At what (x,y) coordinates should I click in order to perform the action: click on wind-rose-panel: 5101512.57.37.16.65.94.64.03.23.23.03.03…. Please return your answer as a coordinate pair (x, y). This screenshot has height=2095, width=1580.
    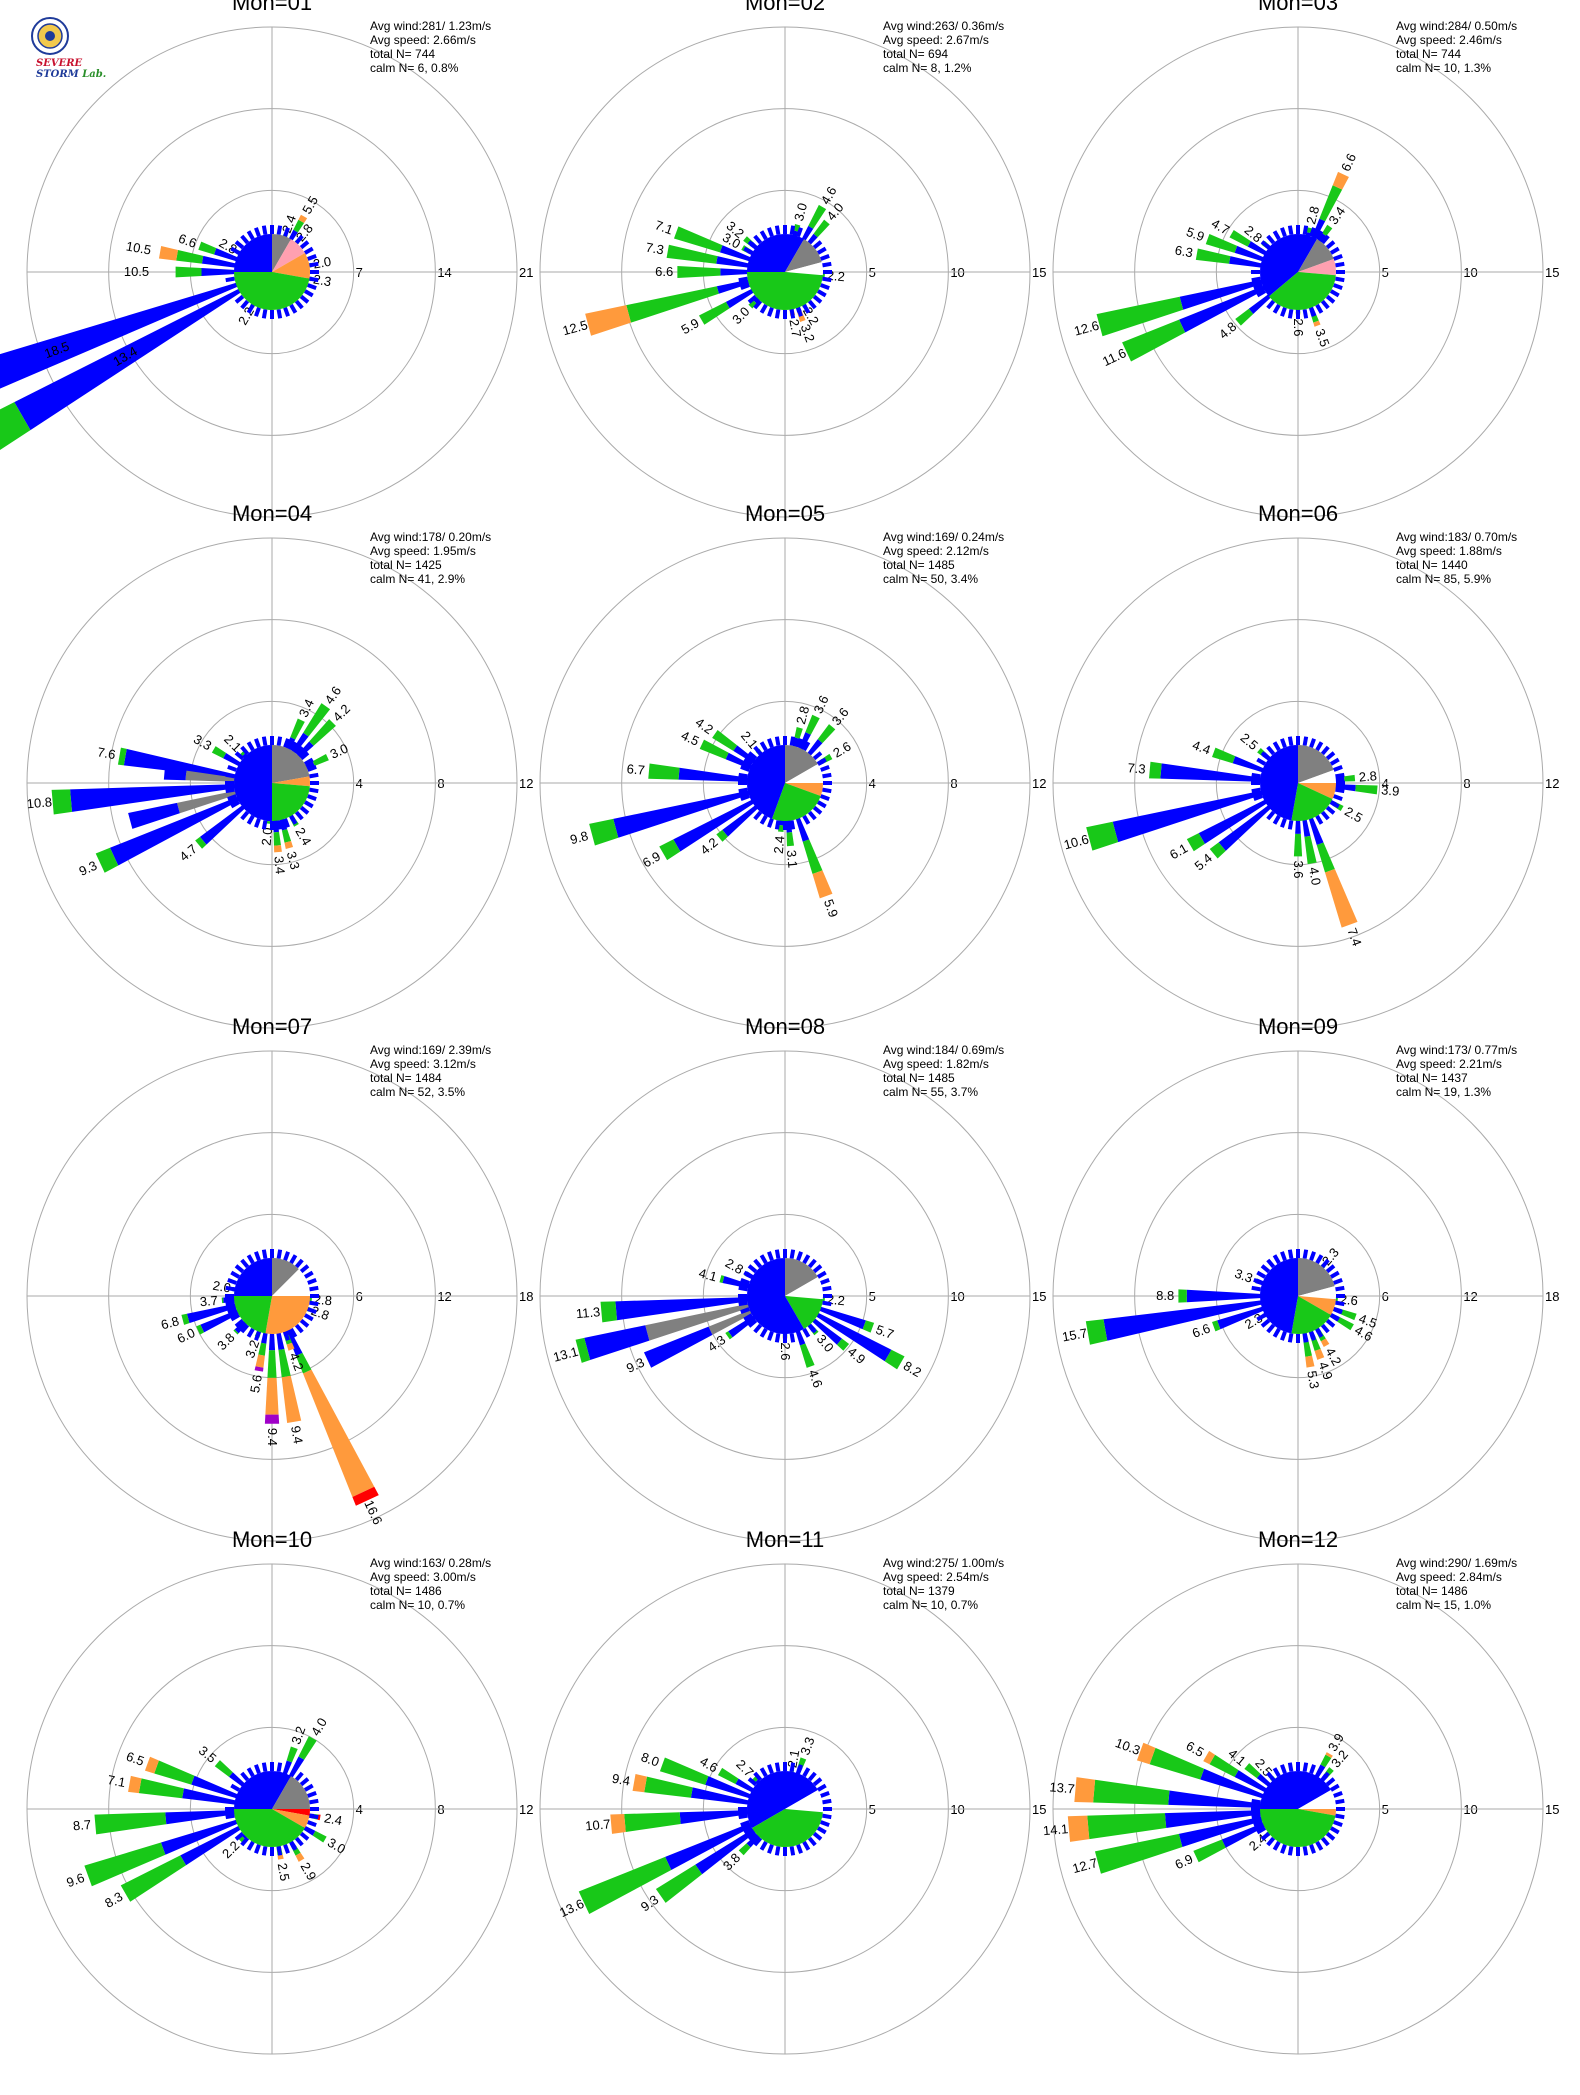
    Looking at the image, I should click on (792, 259).